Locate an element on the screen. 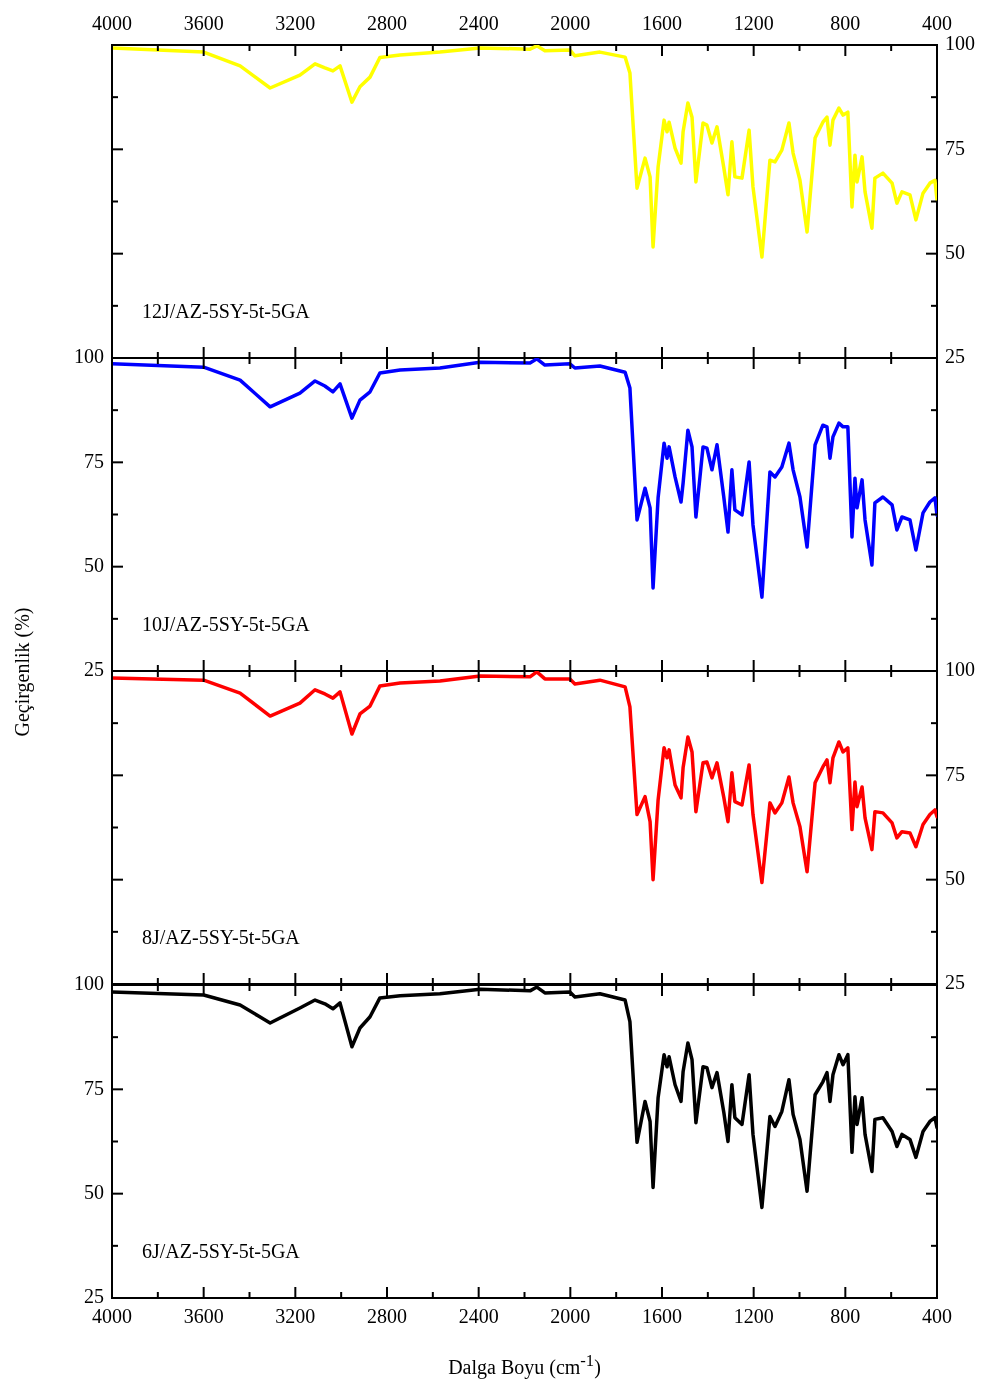 This screenshot has height=1390, width=995. x2-tick-label: 3200 is located at coordinates (295, 23).